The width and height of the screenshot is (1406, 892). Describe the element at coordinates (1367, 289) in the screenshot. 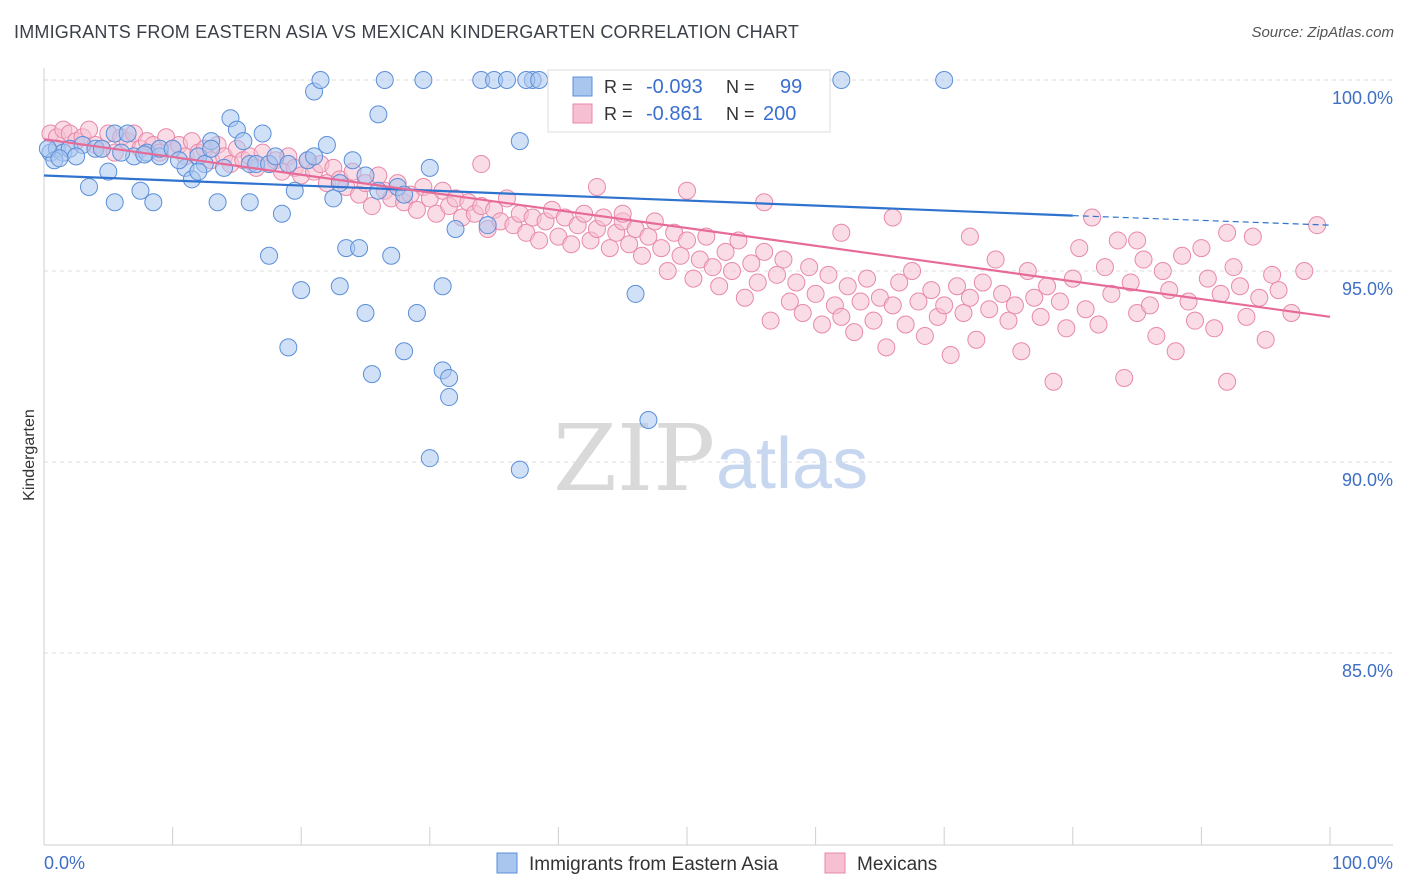

I see `y-tick-label: 95.0%` at that location.